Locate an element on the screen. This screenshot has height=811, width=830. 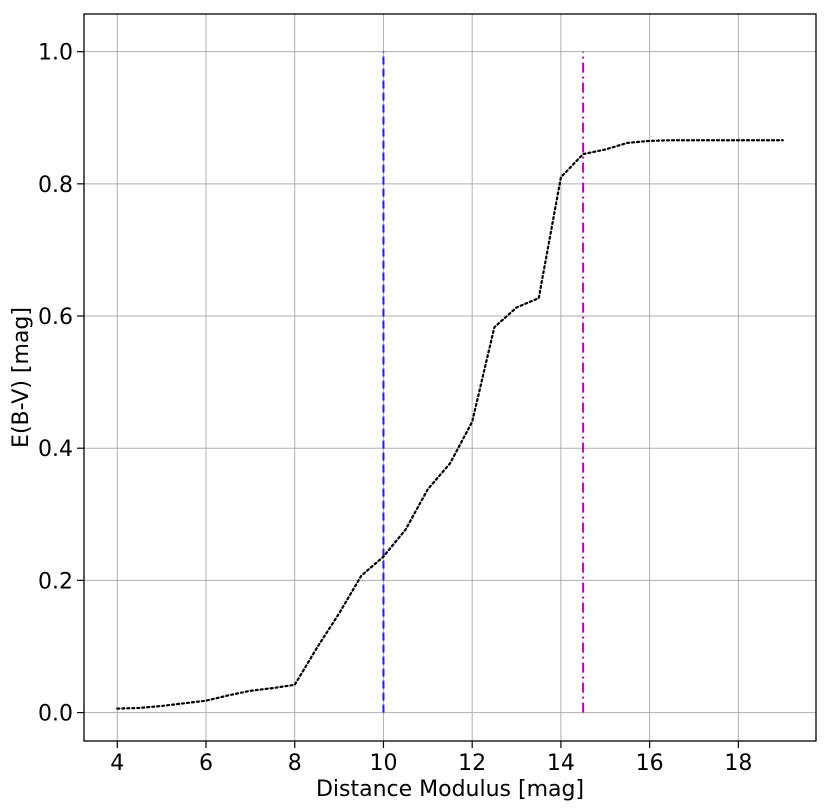
x-axis-label: Distance Modulus [mag] is located at coordinates (450, 789).